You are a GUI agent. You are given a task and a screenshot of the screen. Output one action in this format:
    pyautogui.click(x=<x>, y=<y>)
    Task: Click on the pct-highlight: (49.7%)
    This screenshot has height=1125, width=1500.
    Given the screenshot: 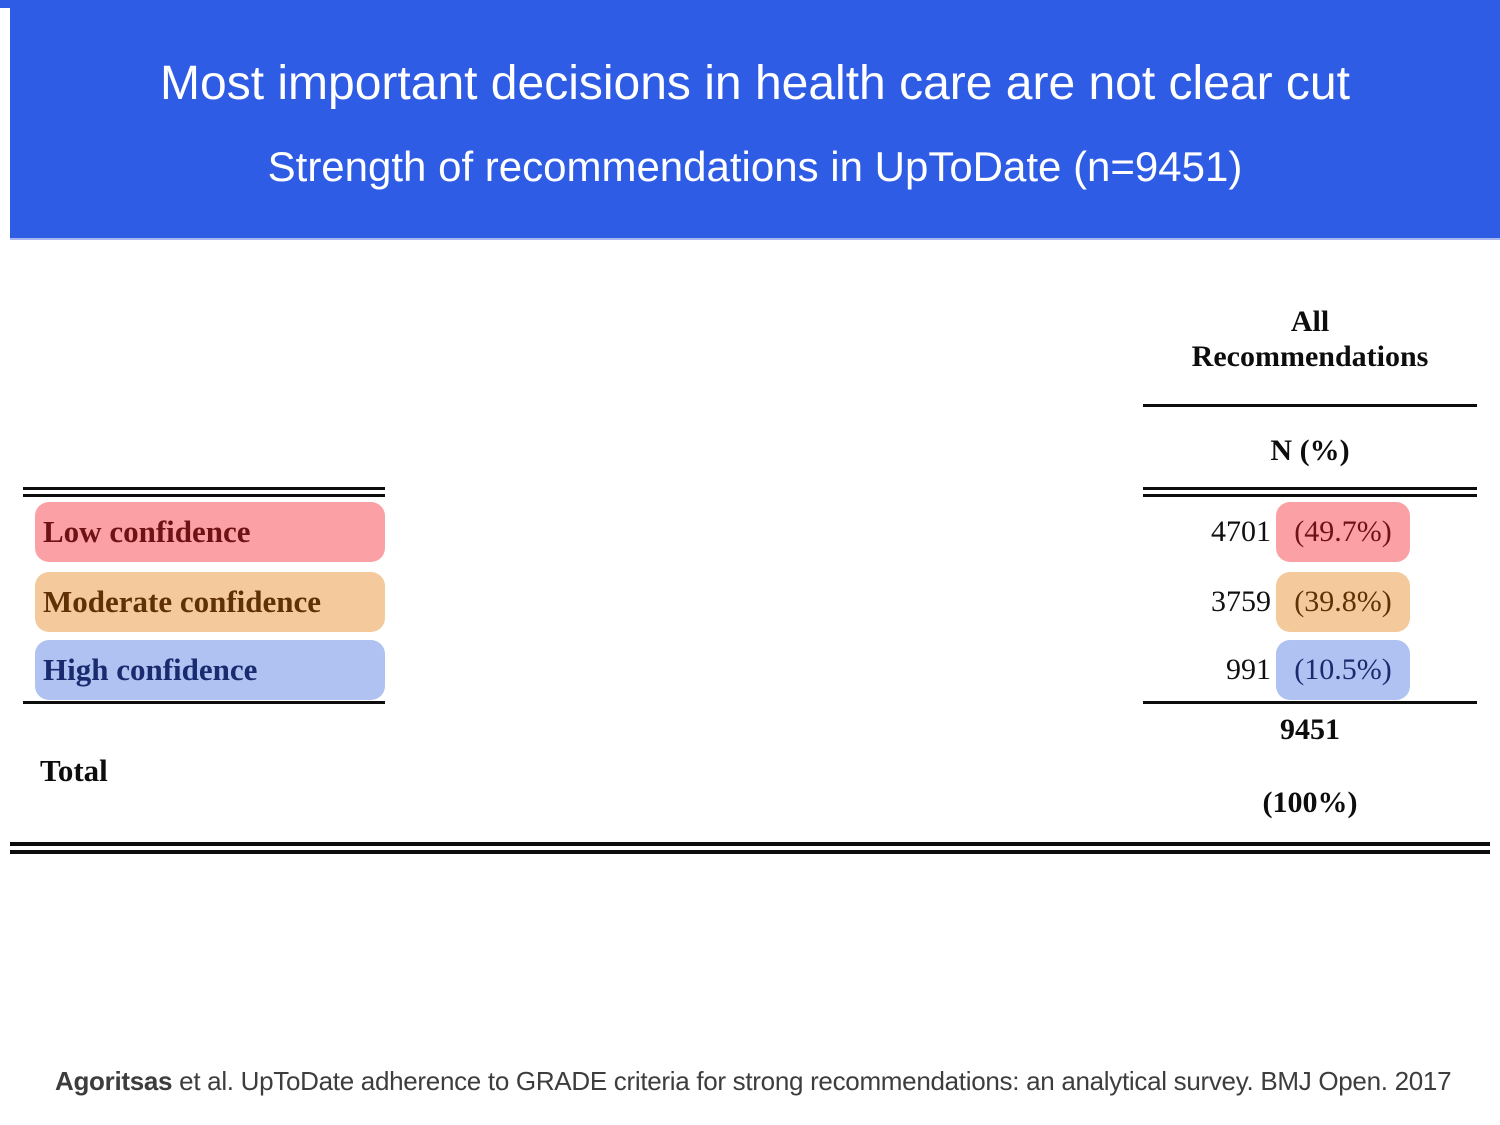 What is the action you would take?
    pyautogui.click(x=1343, y=532)
    